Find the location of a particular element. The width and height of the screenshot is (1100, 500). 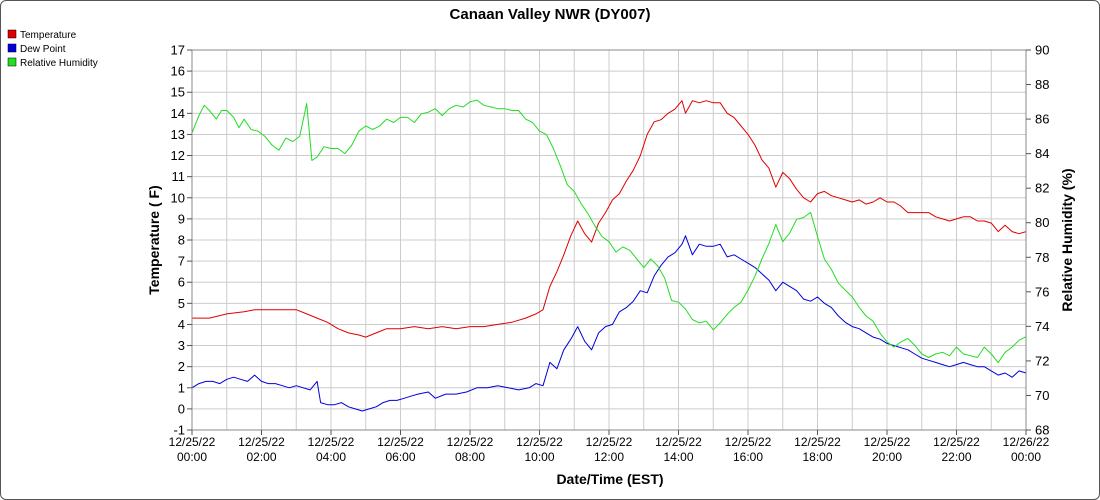

right-tick-label: 78 is located at coordinates (1042, 257).